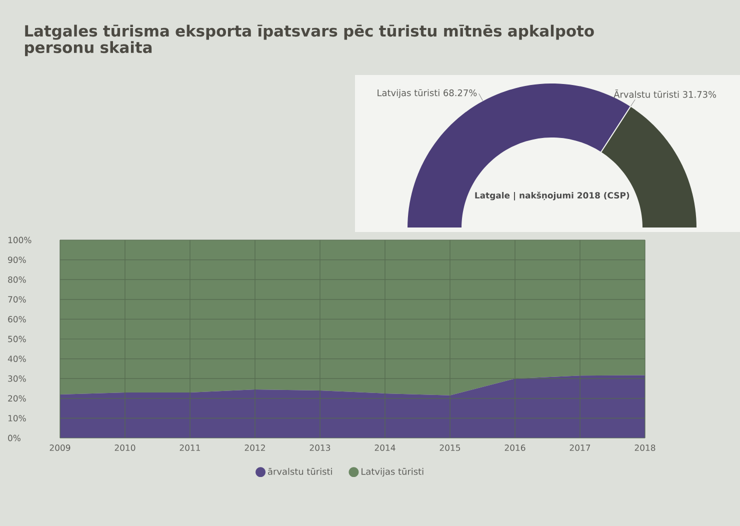  What do you see at coordinates (393, 472) in the screenshot?
I see `legend-label: Latvijas tūristi` at bounding box center [393, 472].